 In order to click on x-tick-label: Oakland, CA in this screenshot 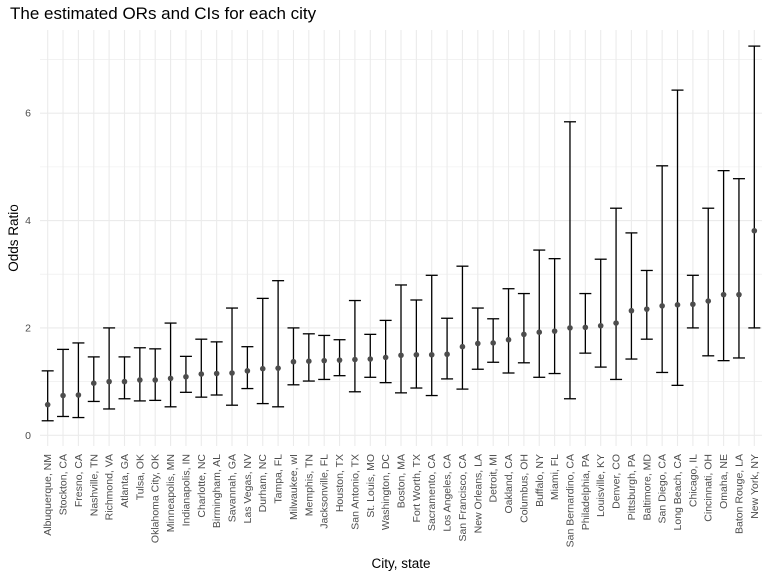, I will do `click(509, 484)`.